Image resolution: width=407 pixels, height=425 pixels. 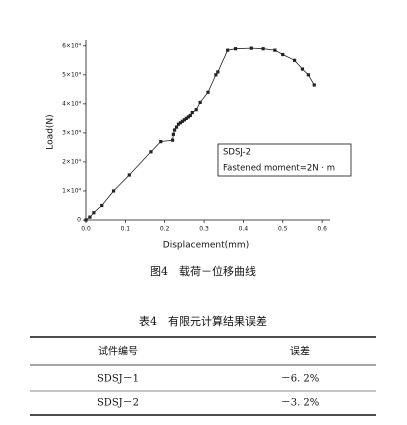 What do you see at coordinates (300, 403) in the screenshot?
I see `table-cell: －3. 2%` at bounding box center [300, 403].